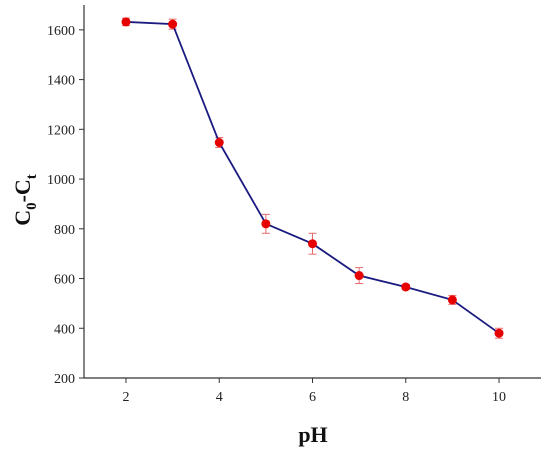  Describe the element at coordinates (61, 180) in the screenshot. I see `y-tick-label: 1000` at that location.